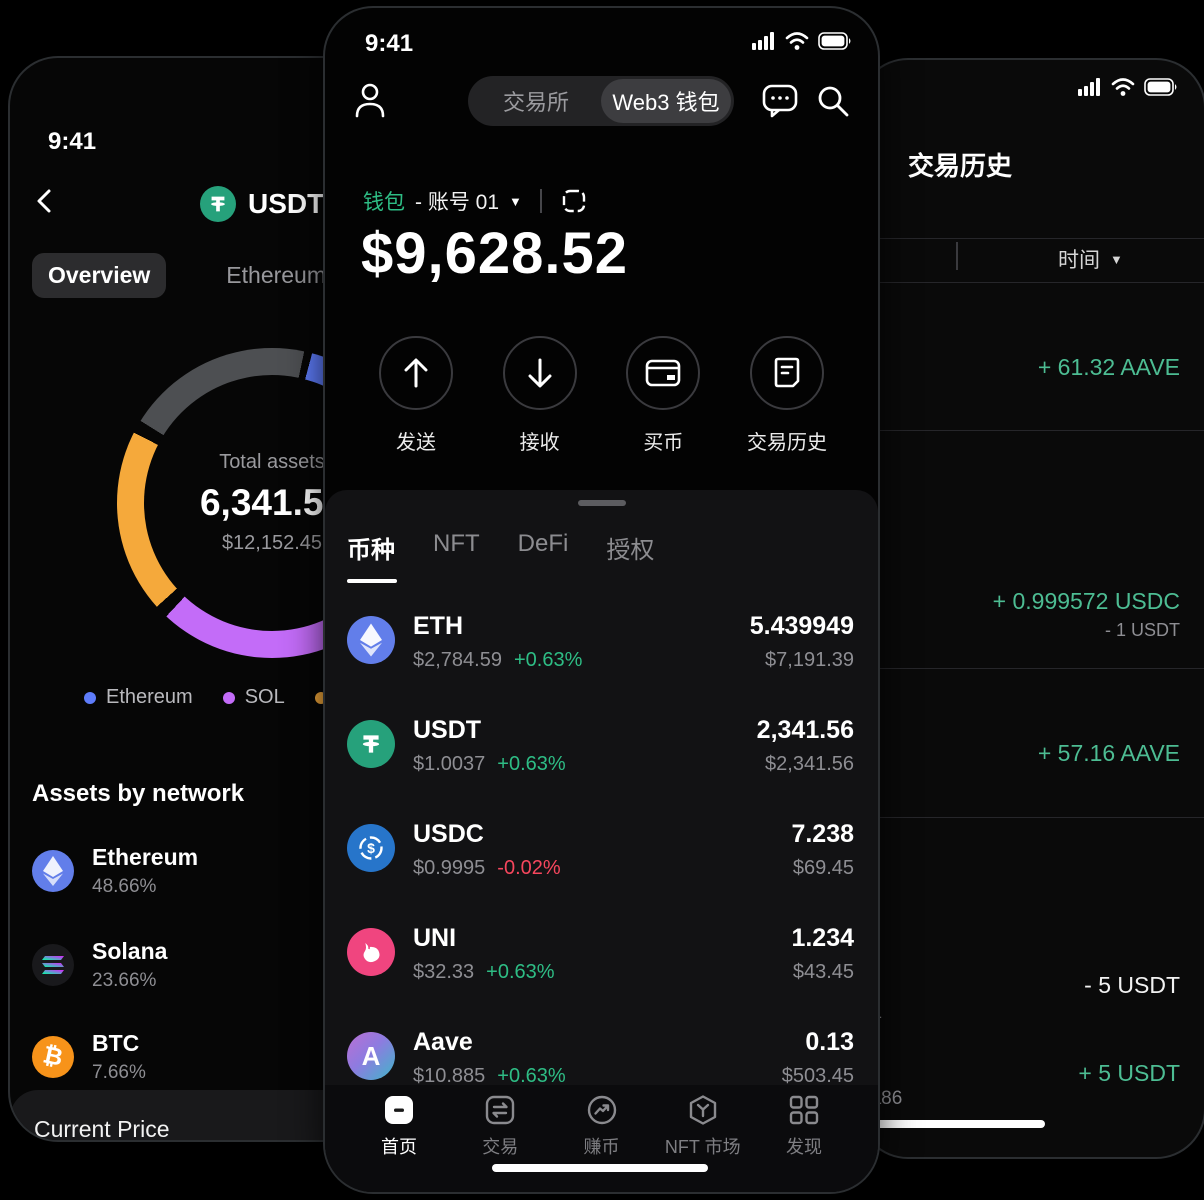 This screenshot has height=1200, width=1204. I want to click on receive-button: 接收, so click(540, 395).